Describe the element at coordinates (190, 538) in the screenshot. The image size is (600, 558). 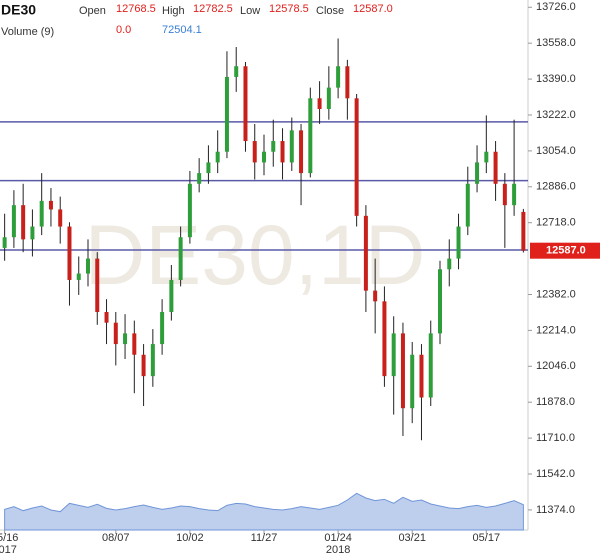
I see `x-tick-label: 10/02` at that location.